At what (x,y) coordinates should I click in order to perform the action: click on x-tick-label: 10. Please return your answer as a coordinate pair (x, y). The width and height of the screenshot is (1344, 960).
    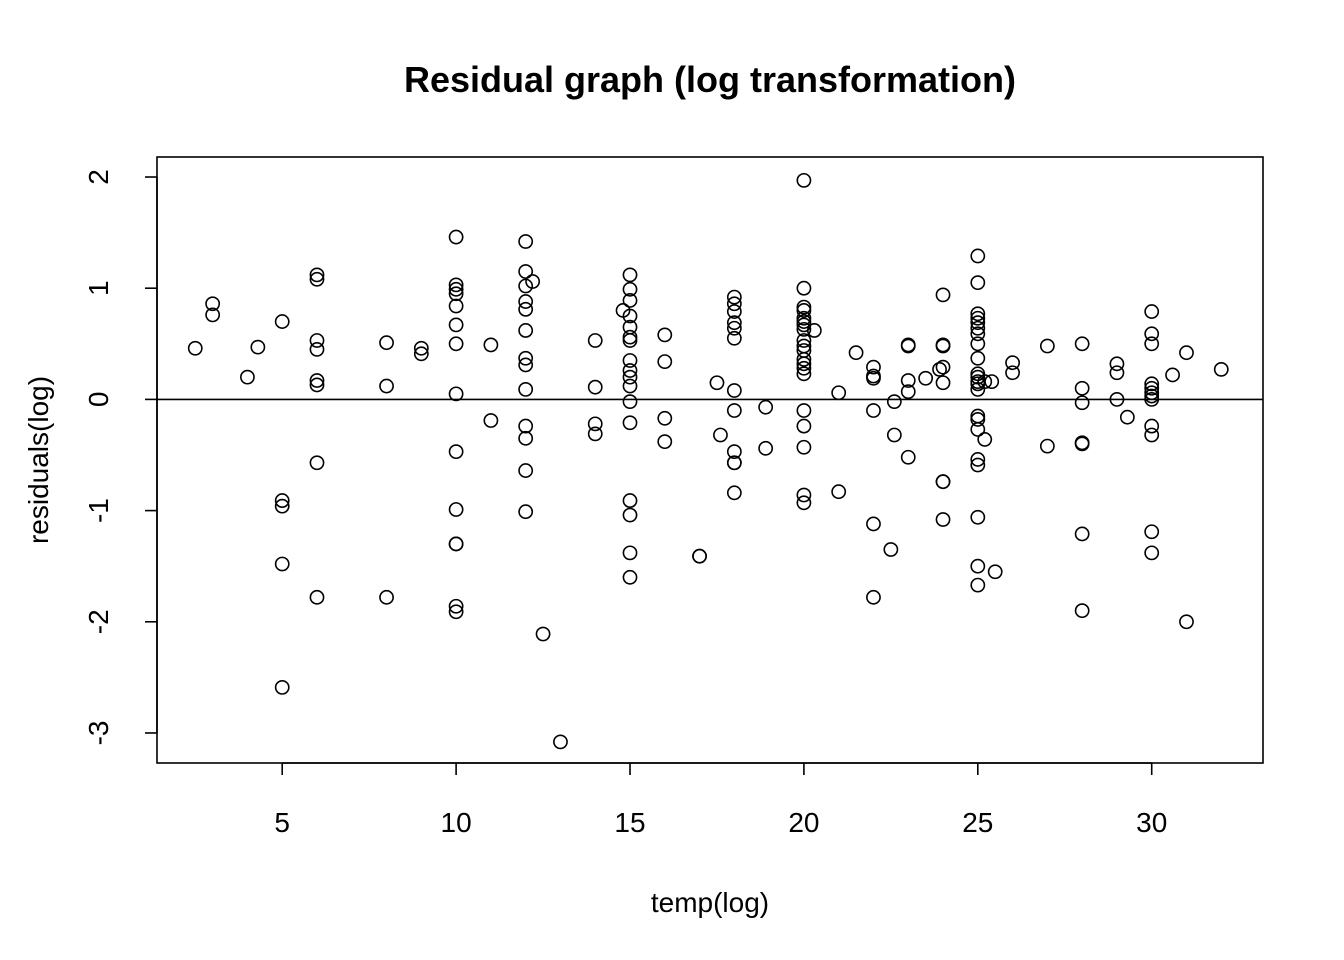
    Looking at the image, I should click on (456, 822).